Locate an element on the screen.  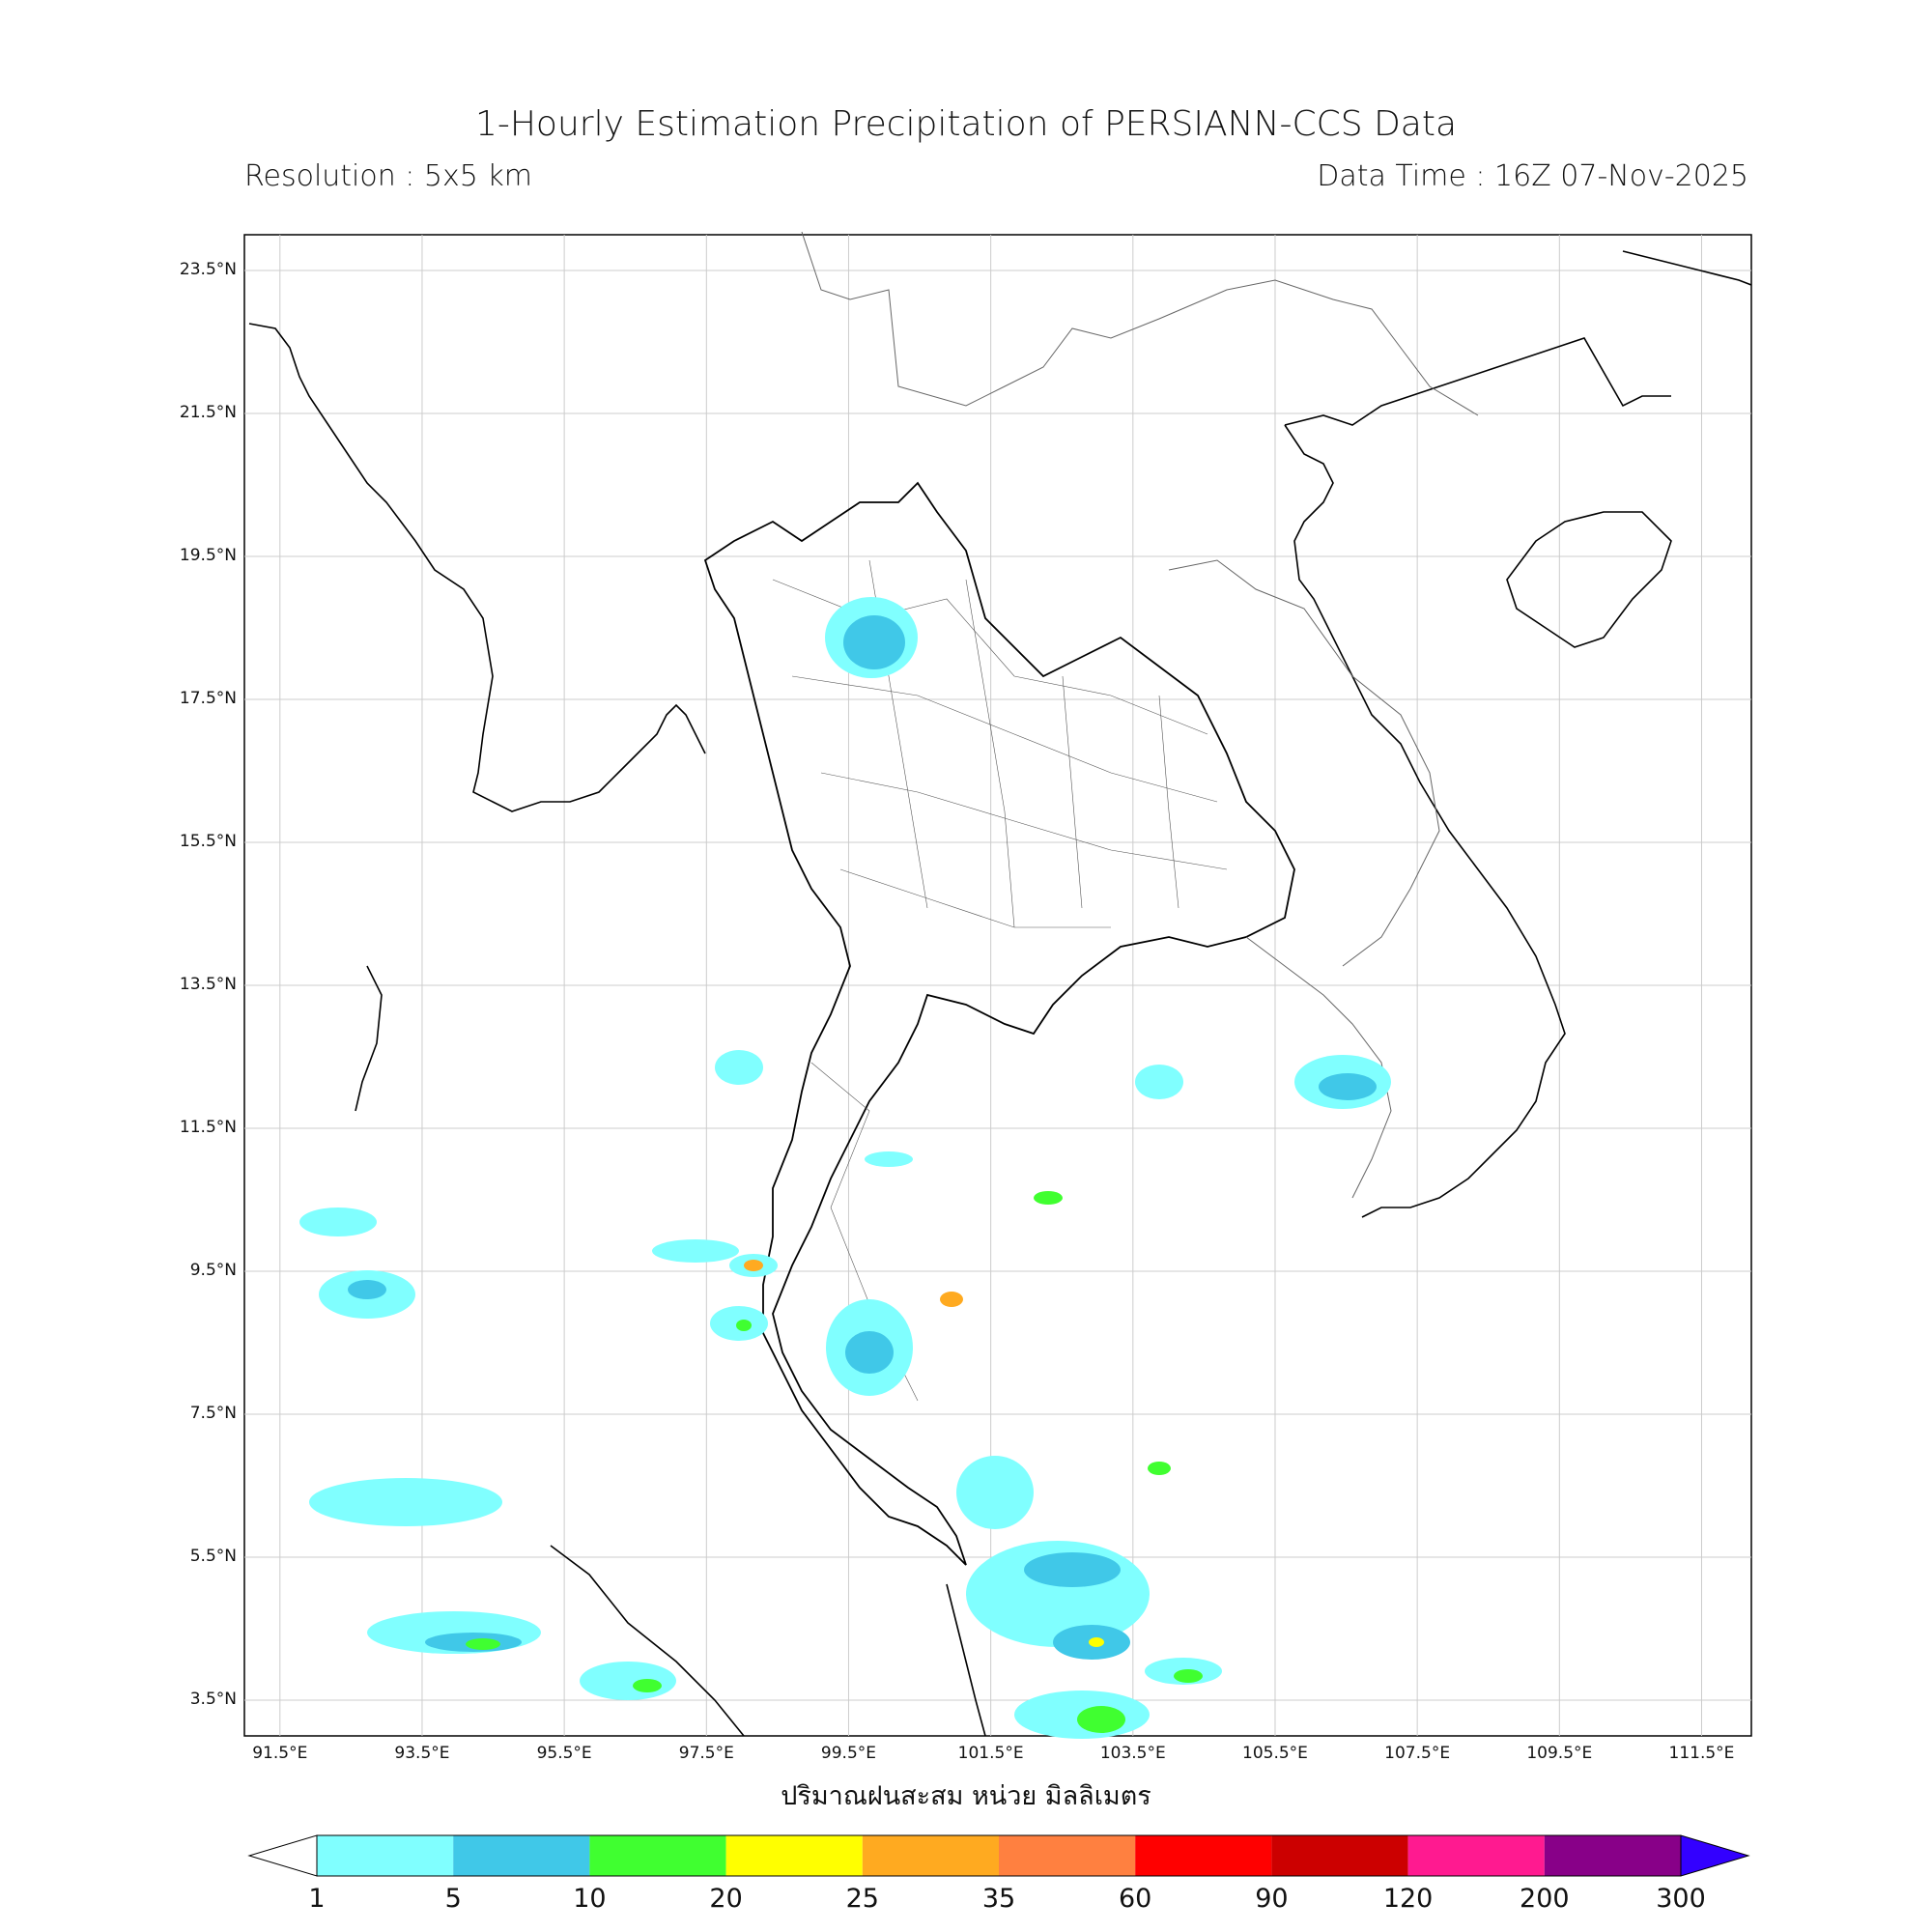
lon-tick-label: 111.5°E is located at coordinates (1701, 1753).